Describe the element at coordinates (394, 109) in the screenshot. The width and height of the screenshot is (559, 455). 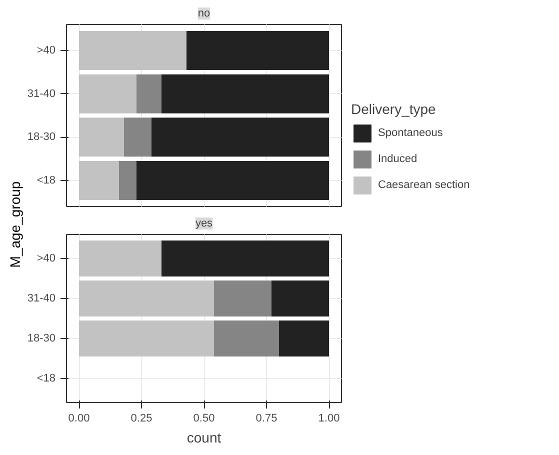
I see `legend-title: Delivery_type` at that location.